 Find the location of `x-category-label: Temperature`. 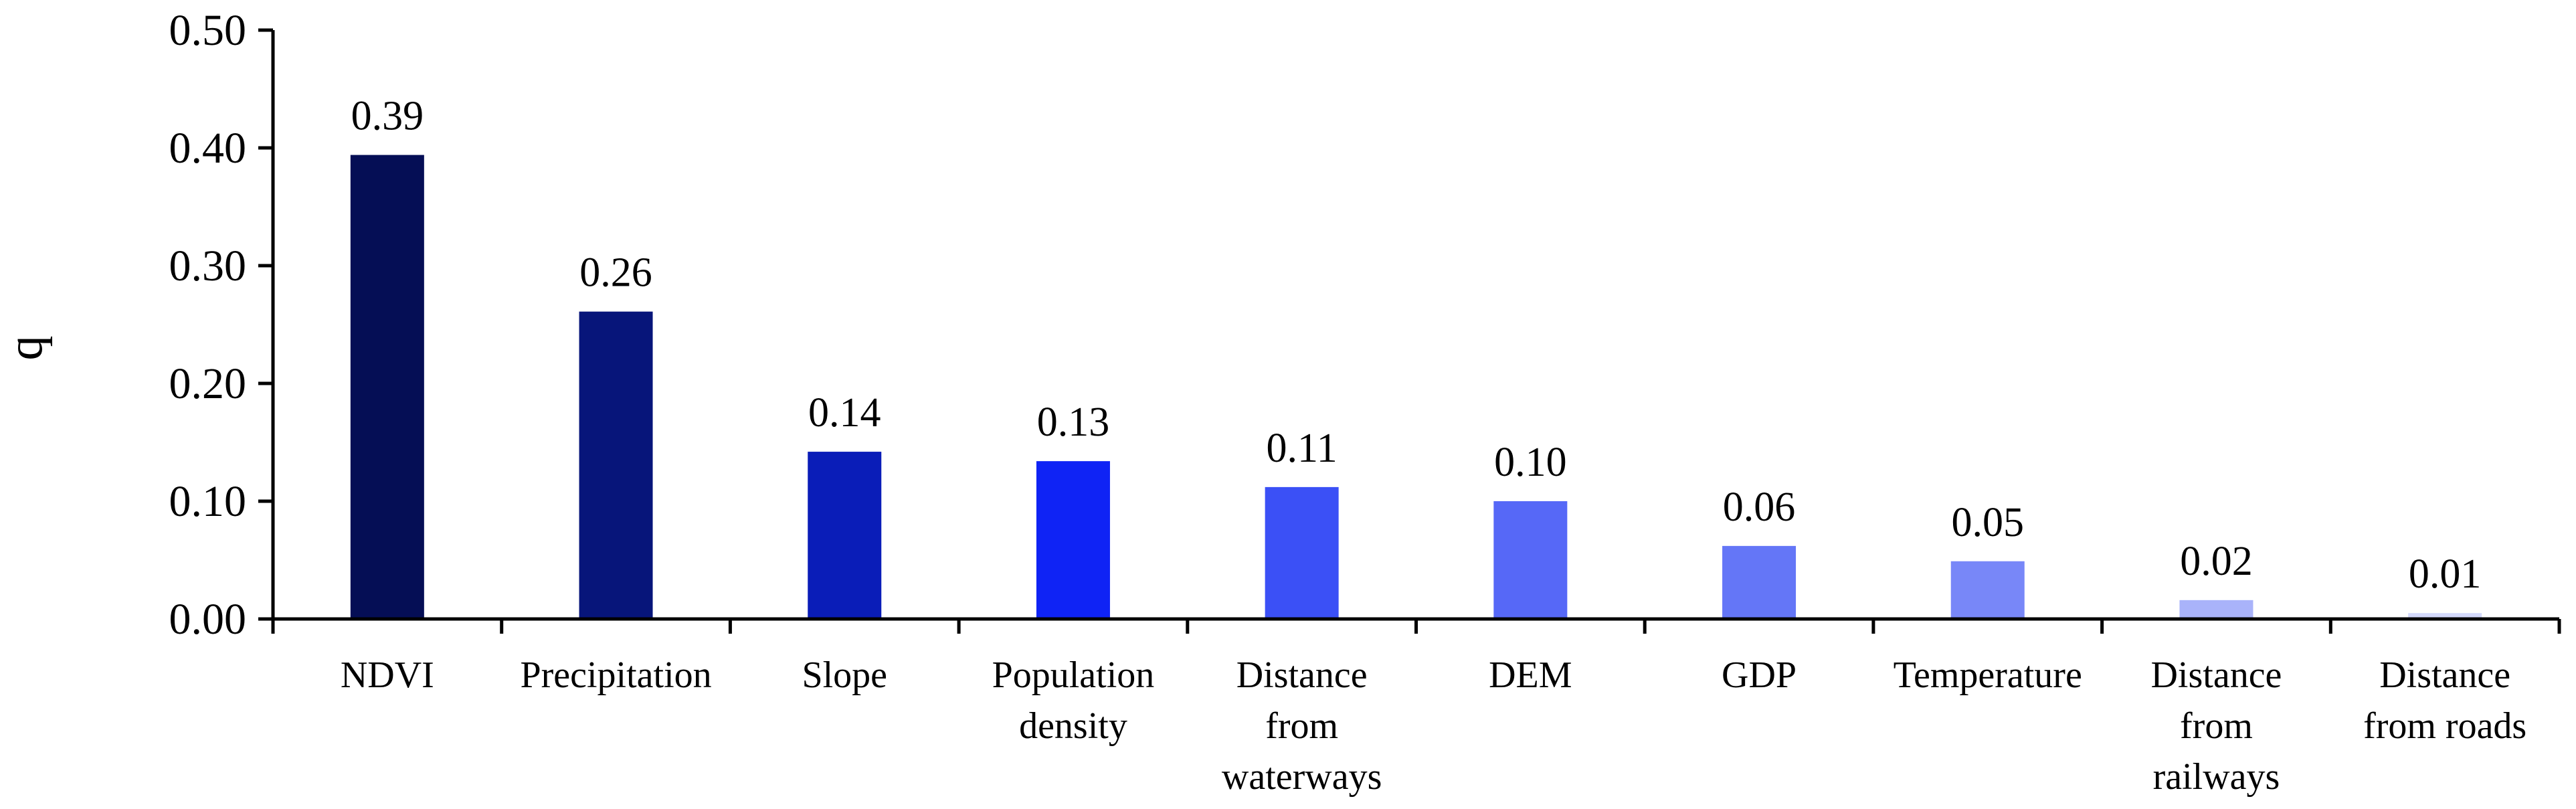

x-category-label: Temperature is located at coordinates (1988, 675).